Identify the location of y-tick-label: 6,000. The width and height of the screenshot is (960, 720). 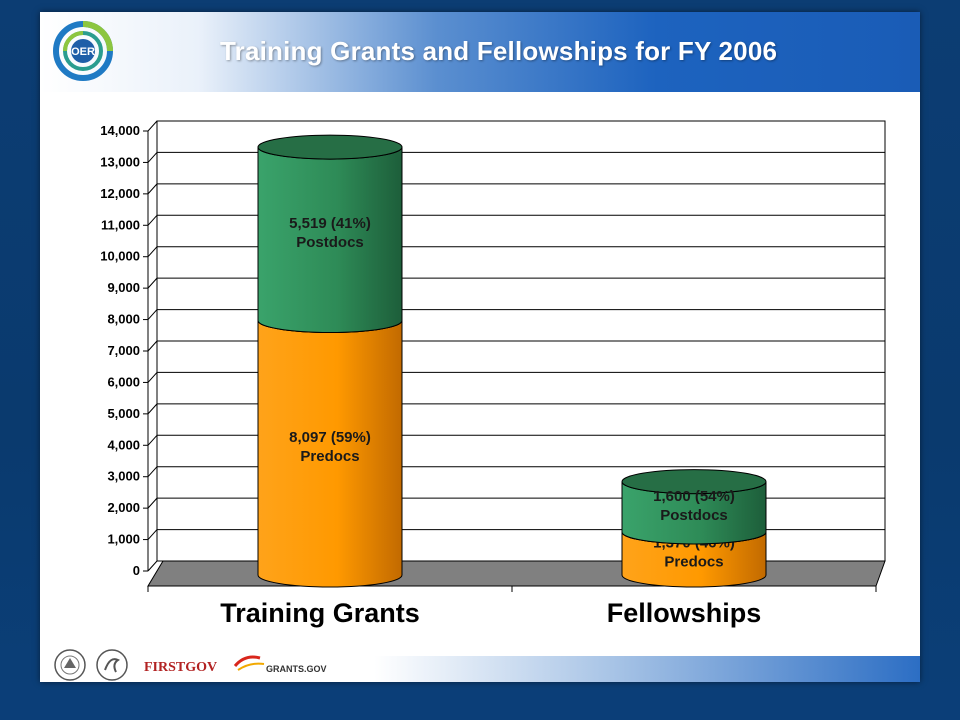
(123, 381).